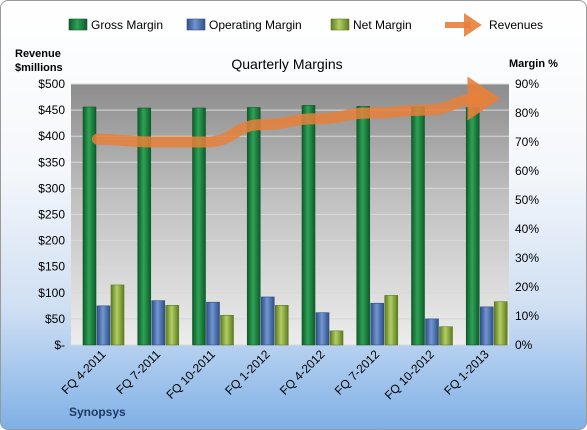 This screenshot has width=587, height=430. Describe the element at coordinates (527, 316) in the screenshot. I see `right-tick-label: 10%` at that location.